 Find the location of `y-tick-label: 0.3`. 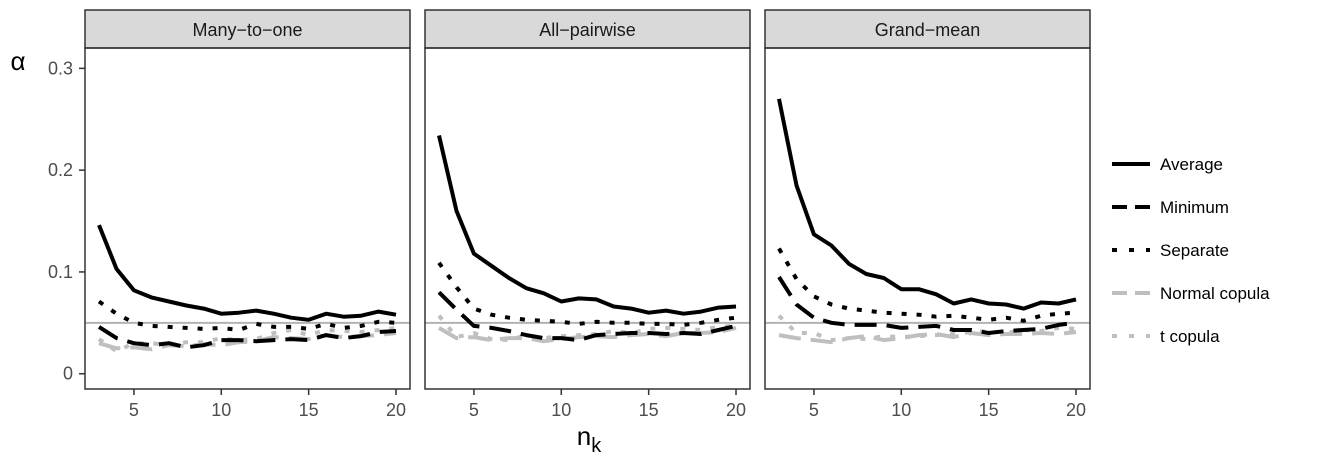

y-tick-label: 0.3 is located at coordinates (60, 68).